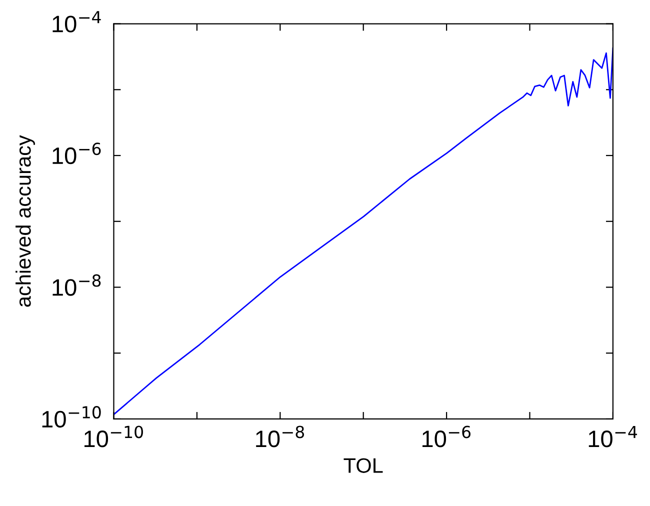 The width and height of the screenshot is (650, 506). Describe the element at coordinates (76, 285) in the screenshot. I see `y-tick-label: 10$^{−8}$` at that location.